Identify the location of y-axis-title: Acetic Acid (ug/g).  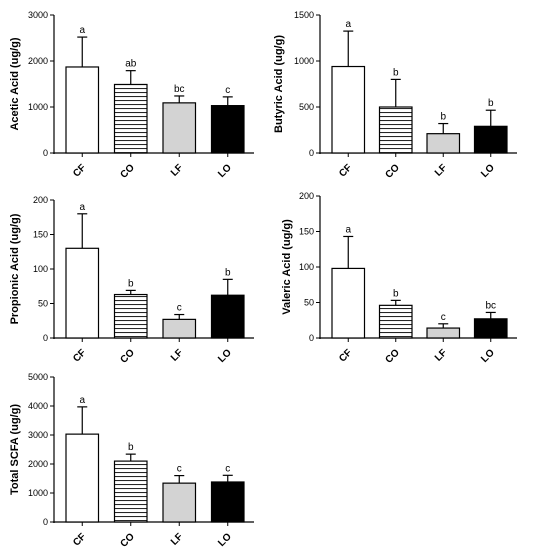
(15, 83).